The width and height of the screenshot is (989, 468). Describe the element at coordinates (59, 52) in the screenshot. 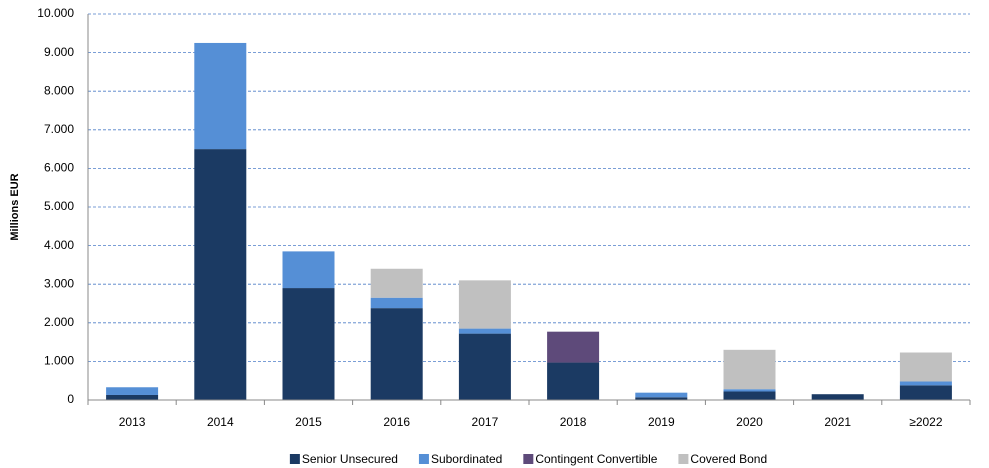

I see `y-tick-label: 9.000` at that location.